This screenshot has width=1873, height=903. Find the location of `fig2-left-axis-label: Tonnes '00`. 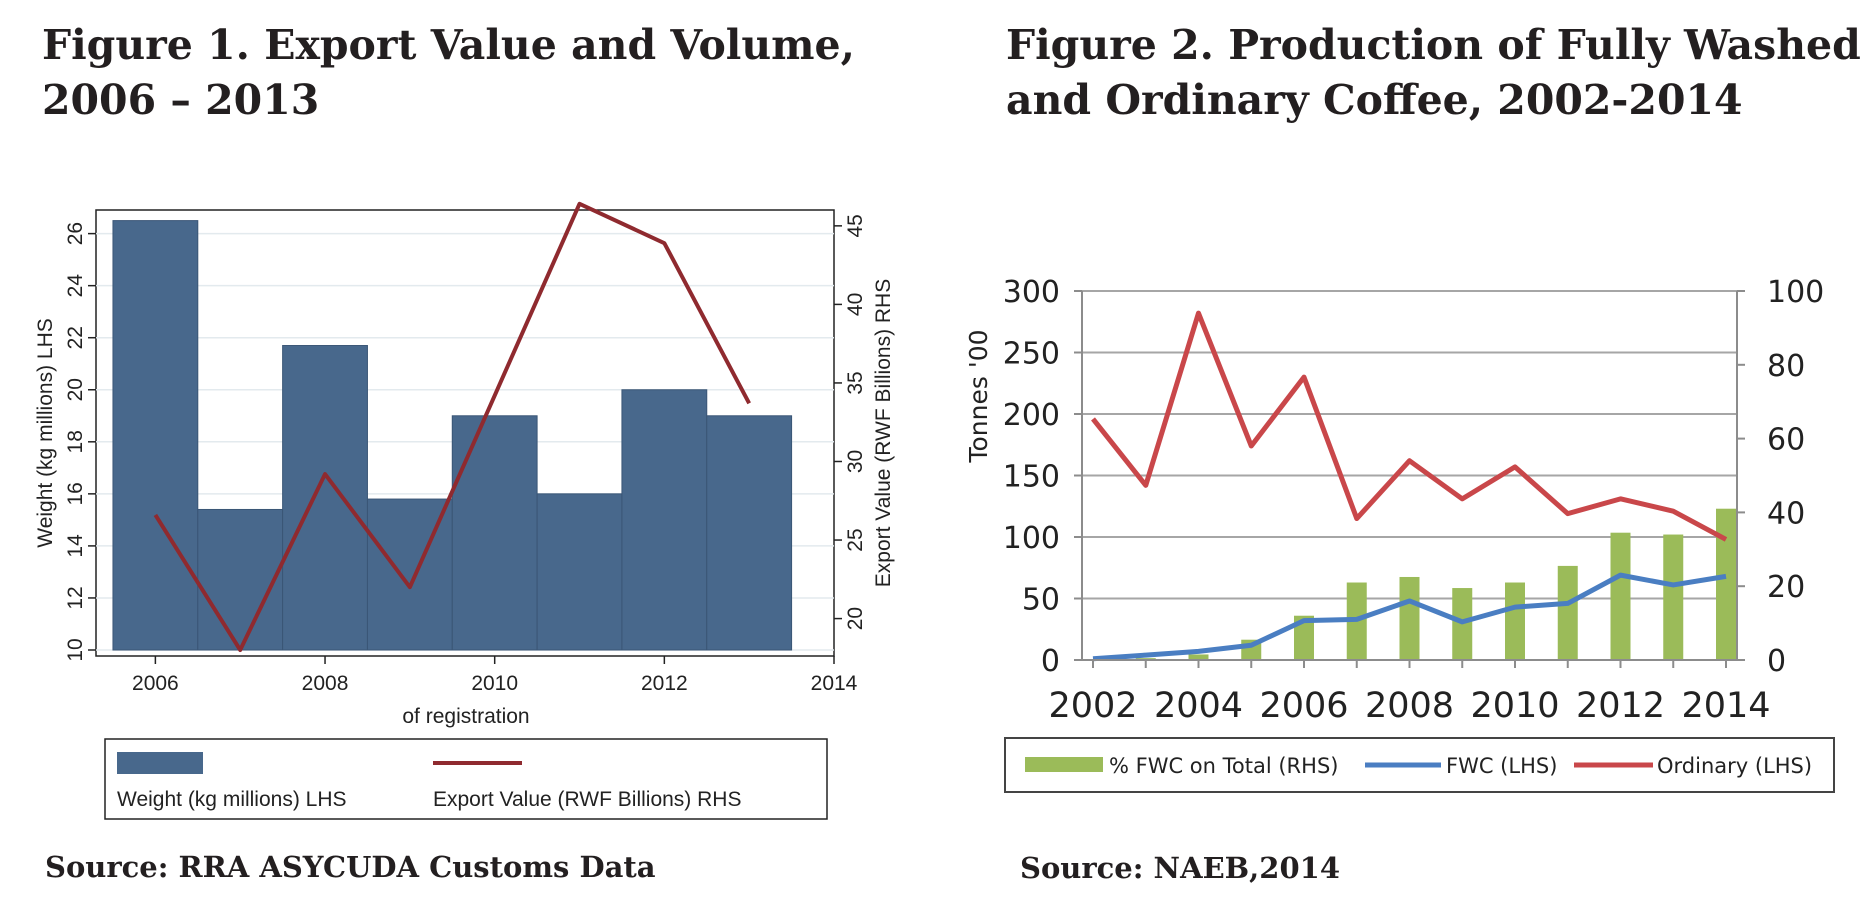

fig2-left-axis-label: Tonnes '00 is located at coordinates (978, 396).